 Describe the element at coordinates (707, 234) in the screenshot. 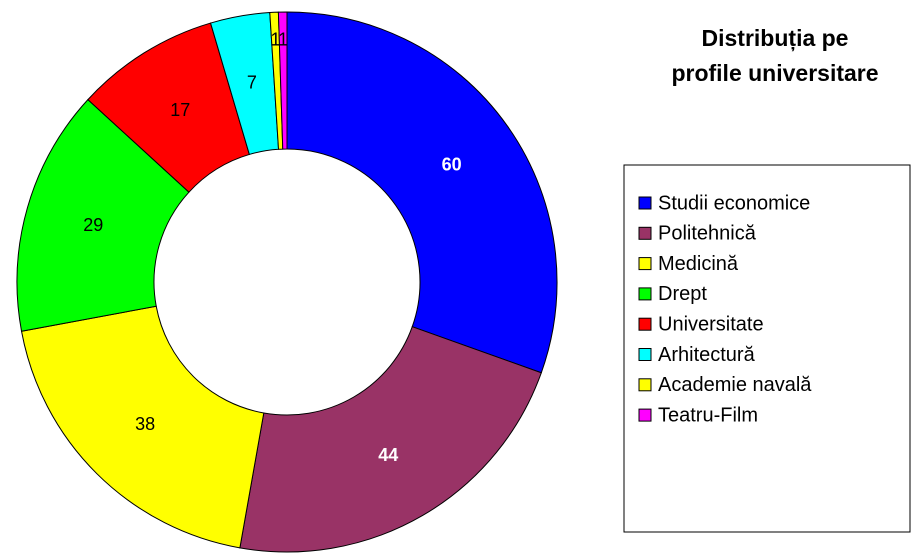

I see `legend-label: Politehnică` at that location.